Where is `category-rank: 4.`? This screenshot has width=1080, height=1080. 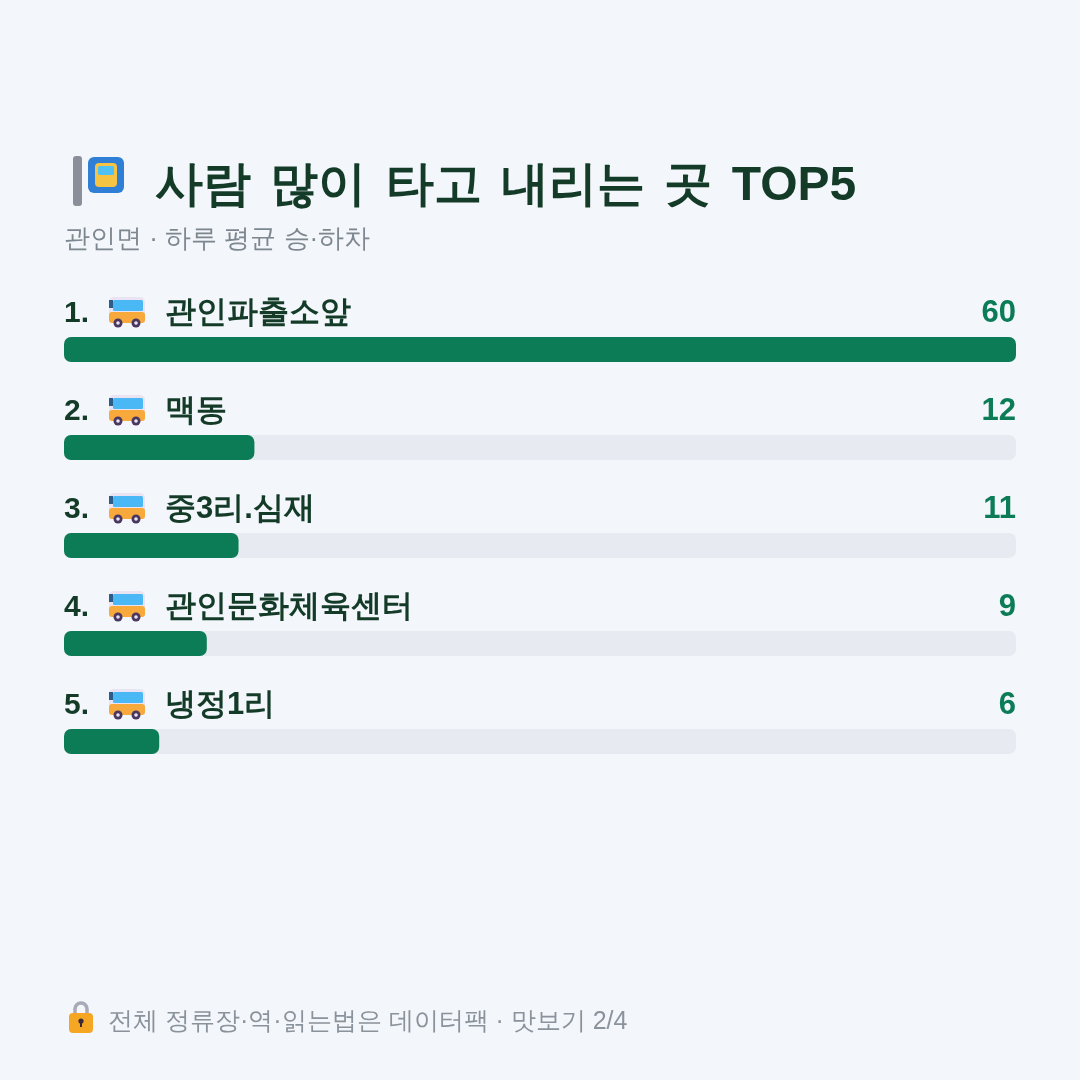
category-rank: 4. is located at coordinates (77, 605).